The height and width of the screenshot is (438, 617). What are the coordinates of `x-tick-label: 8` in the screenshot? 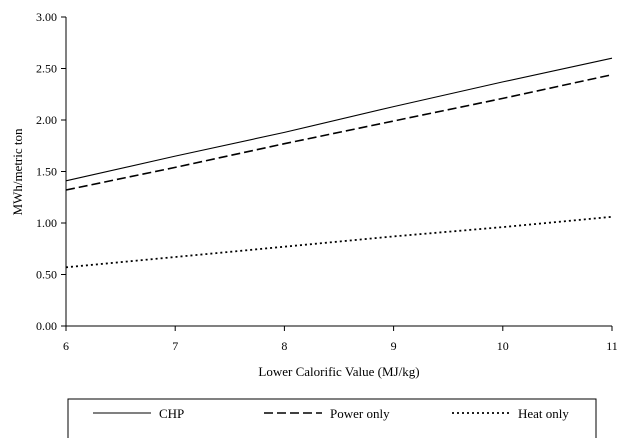 It's located at (284, 346).